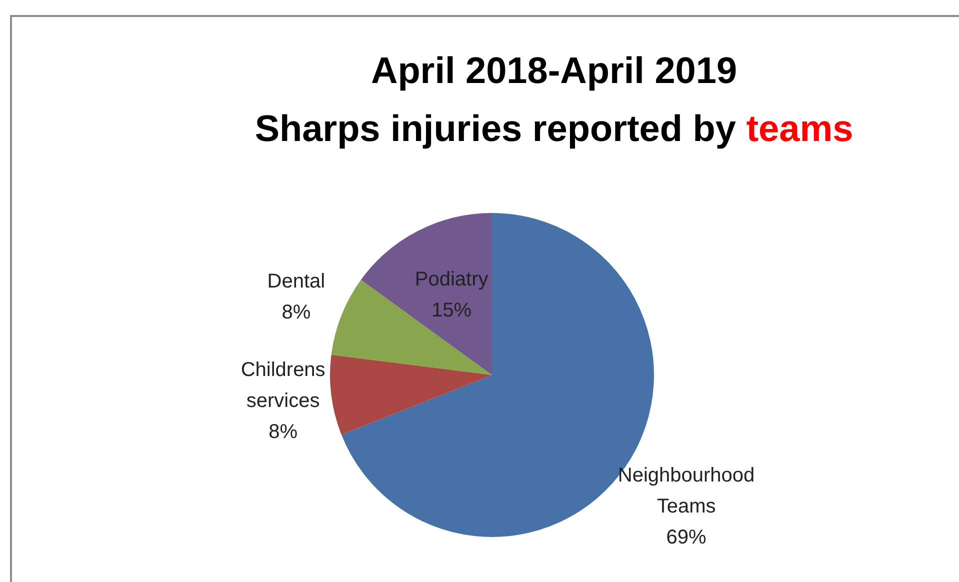 Image resolution: width=959 pixels, height=582 pixels. I want to click on data-label: 15%, so click(452, 311).